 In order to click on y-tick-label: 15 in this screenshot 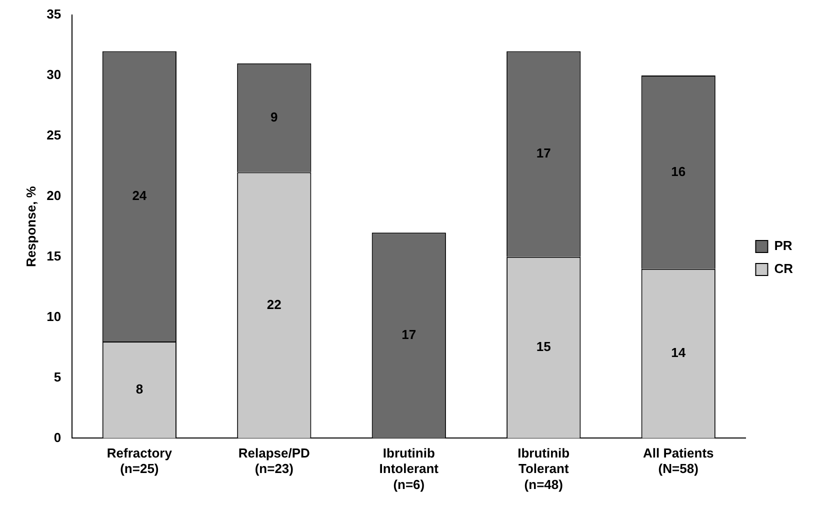, I will do `click(54, 256)`.